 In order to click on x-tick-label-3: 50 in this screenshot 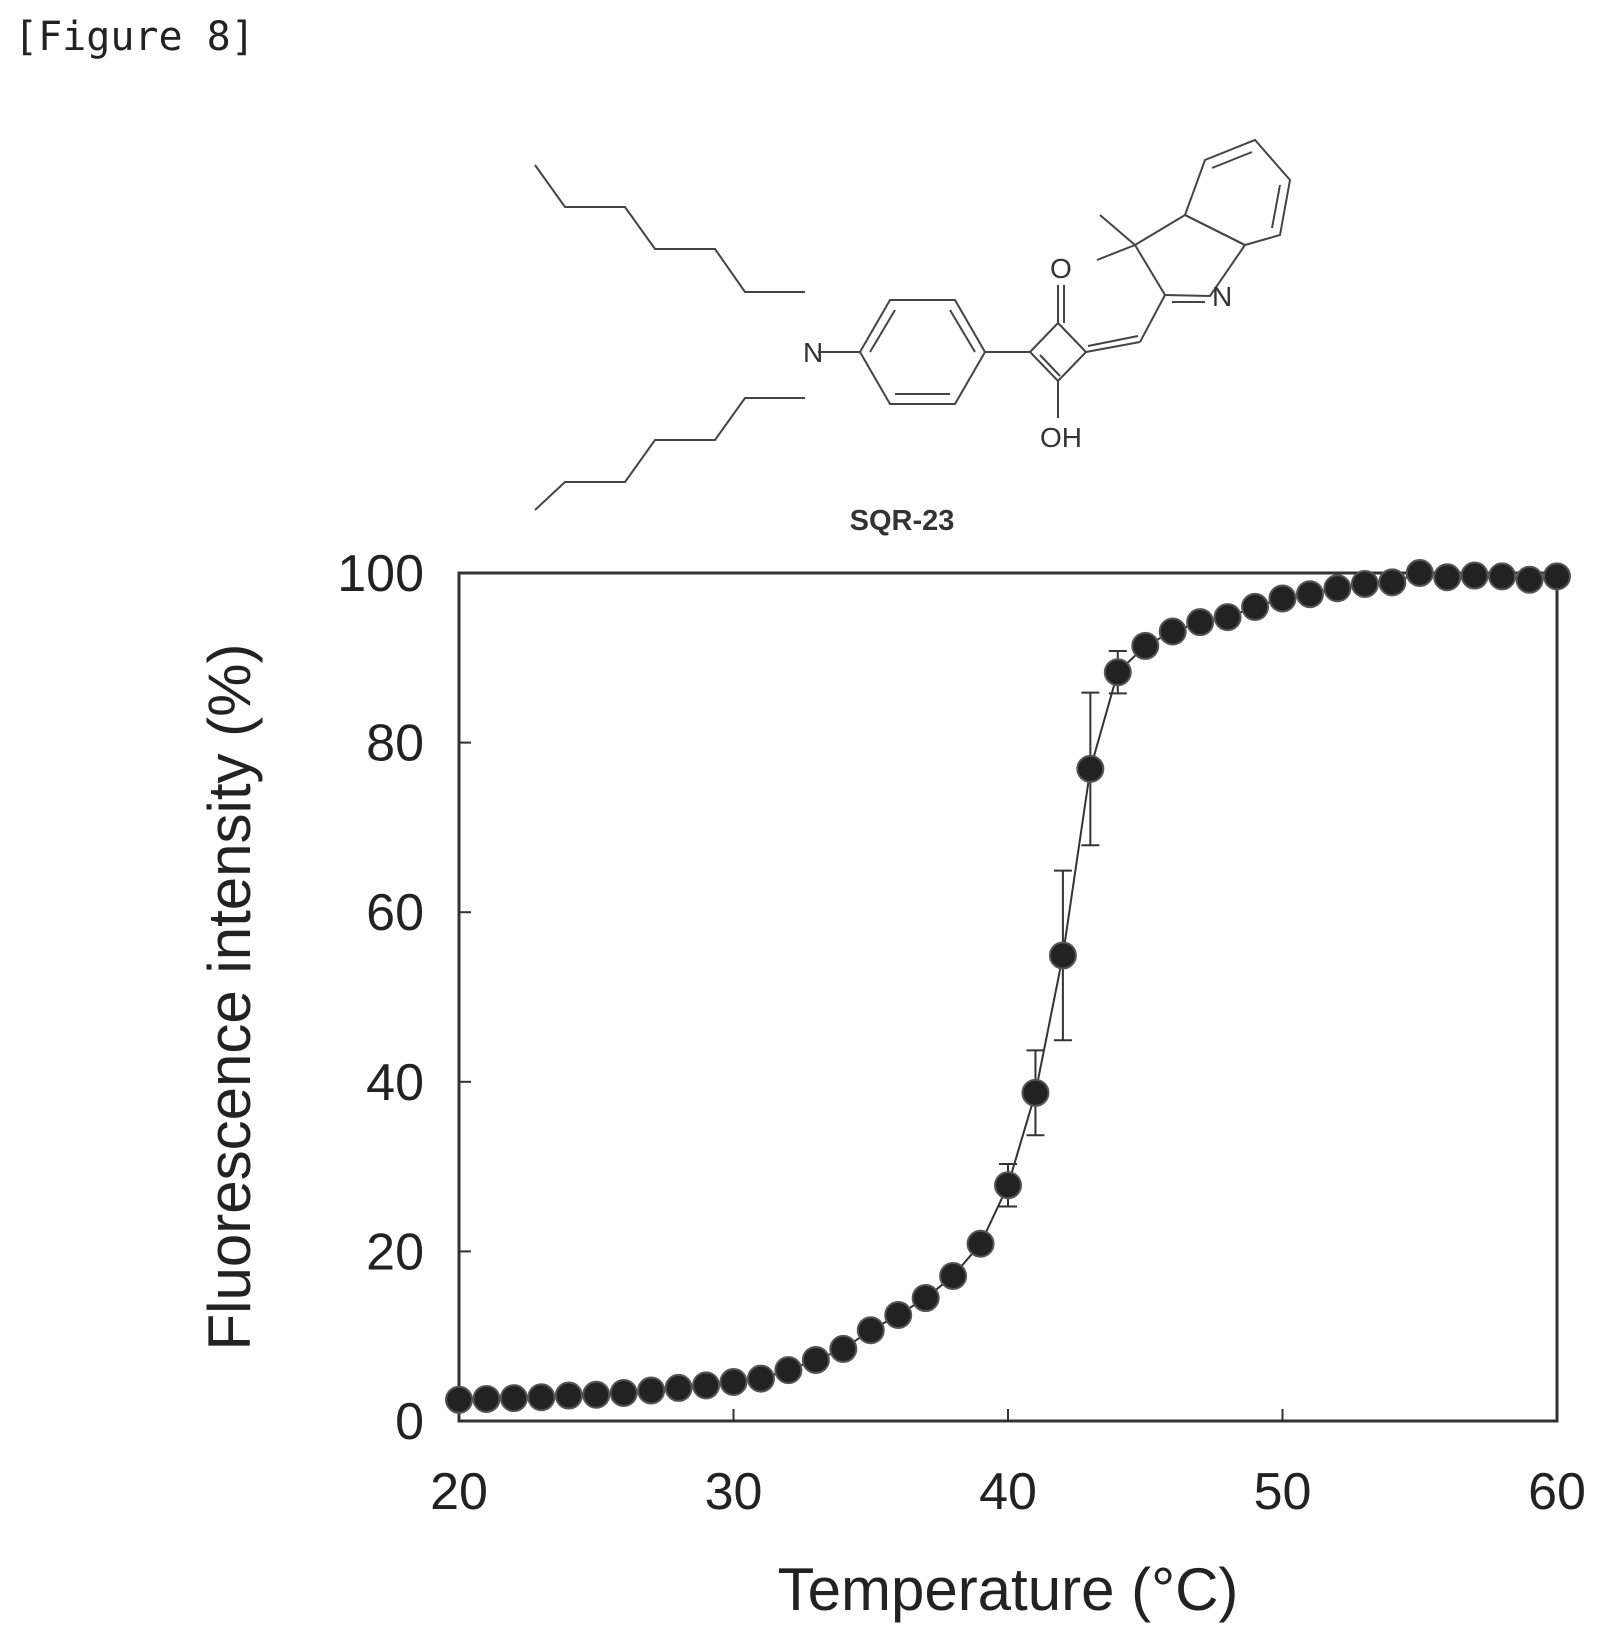, I will do `click(1283, 1492)`.